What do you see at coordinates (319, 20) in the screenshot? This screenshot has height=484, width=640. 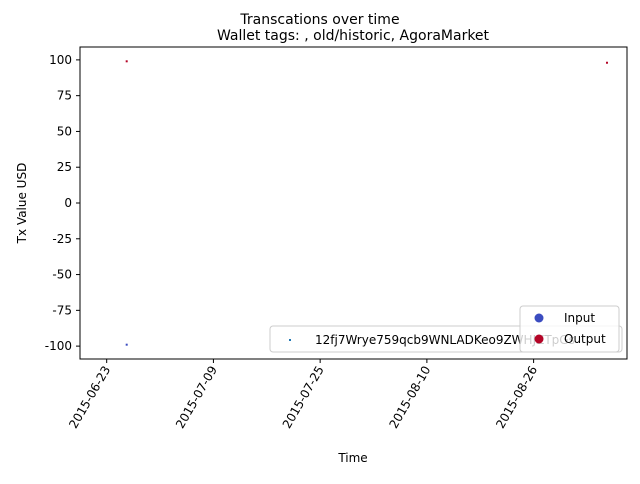 I see `chart-title: Transcations over time` at bounding box center [319, 20].